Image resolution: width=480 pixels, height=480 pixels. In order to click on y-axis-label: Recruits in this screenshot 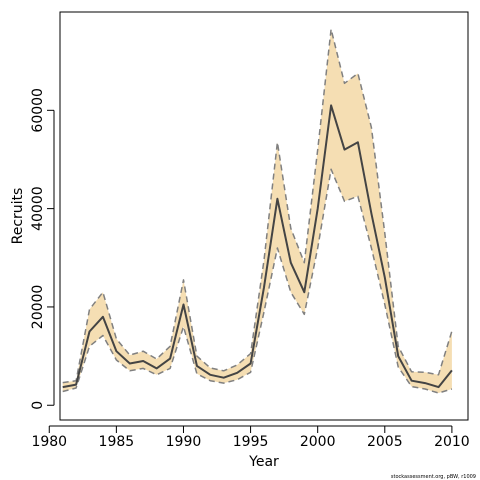, I will do `click(18, 216)`.